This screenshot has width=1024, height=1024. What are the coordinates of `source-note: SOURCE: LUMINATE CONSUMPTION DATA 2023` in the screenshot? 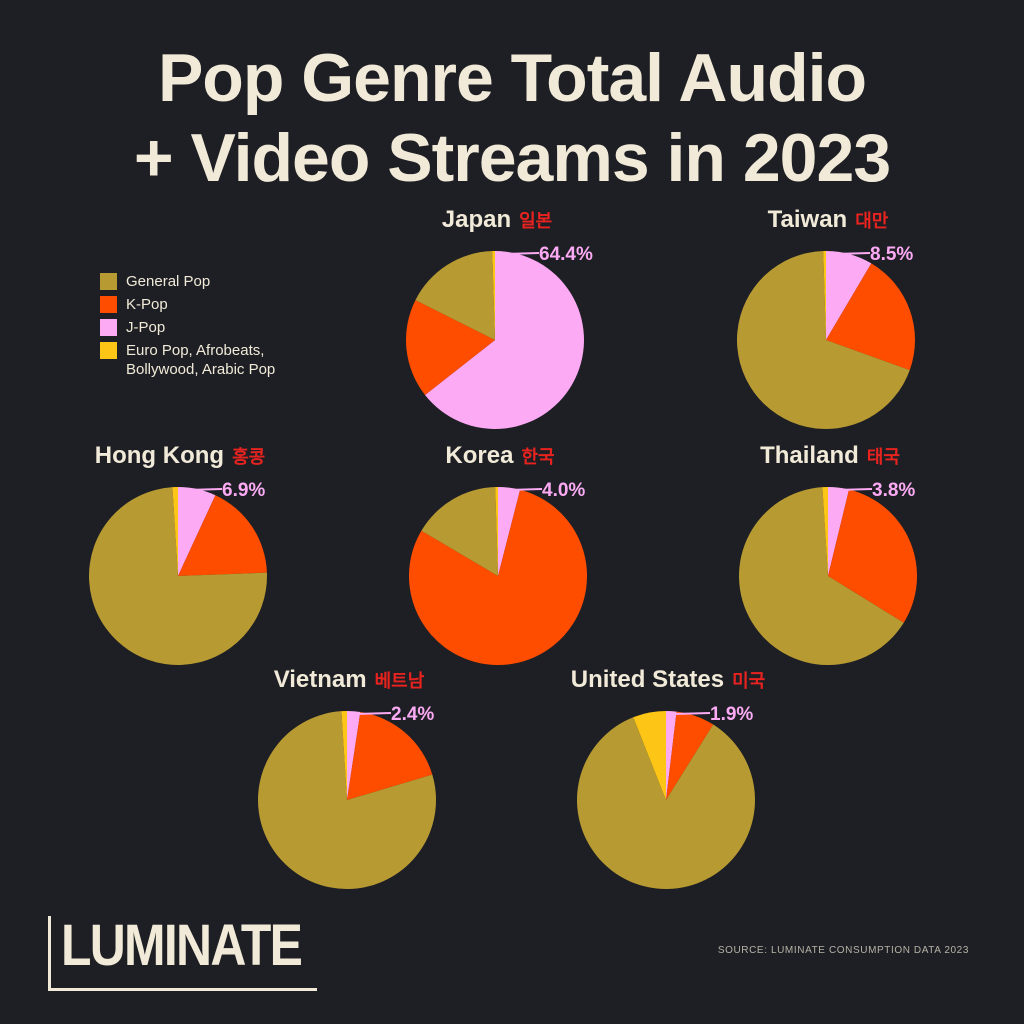 It's located at (843, 950).